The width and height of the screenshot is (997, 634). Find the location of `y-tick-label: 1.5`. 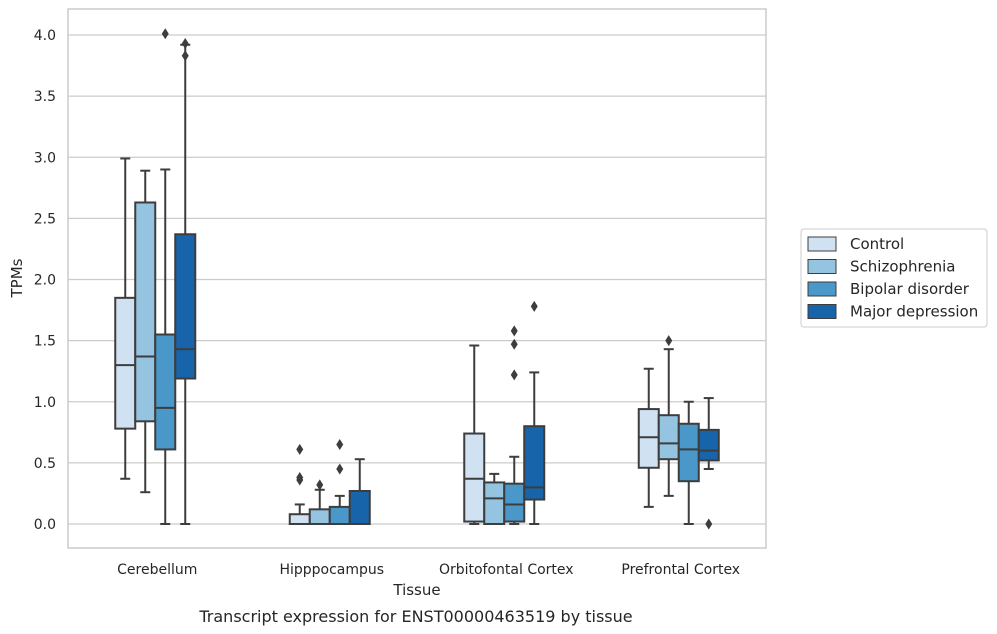

y-tick-label: 1.5 is located at coordinates (45, 342).